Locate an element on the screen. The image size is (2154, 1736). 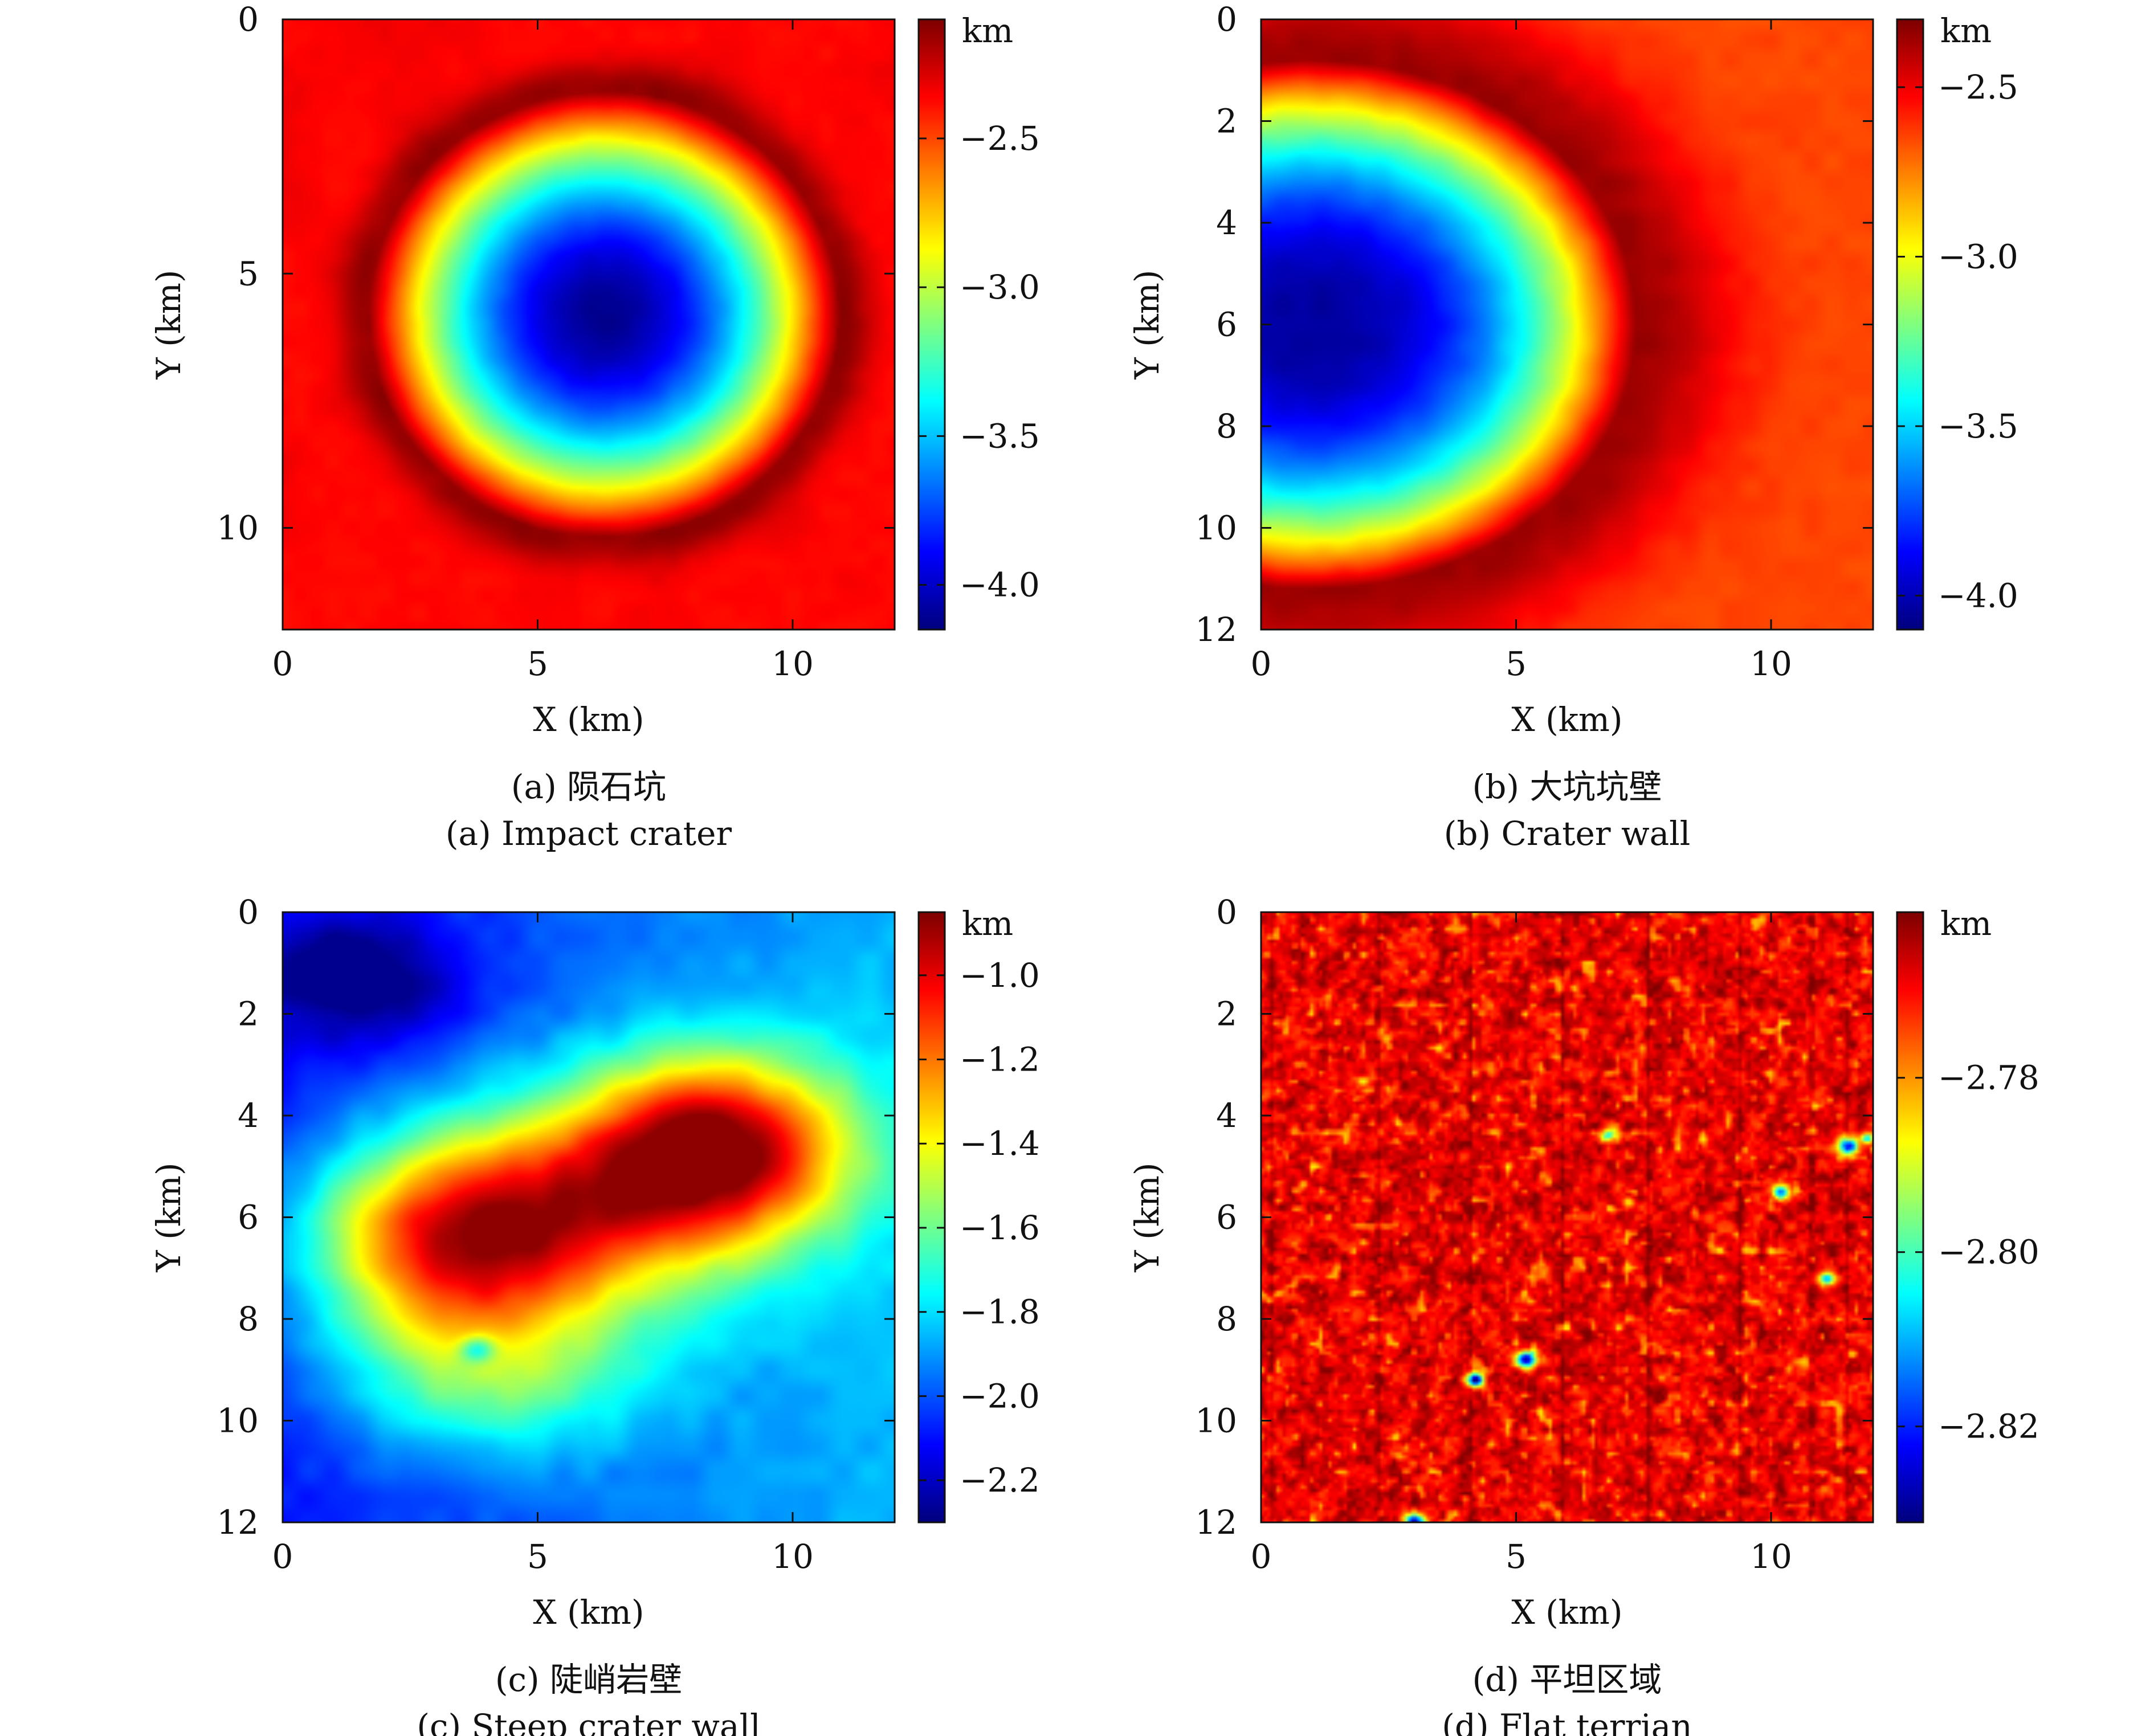
colorbar-tick-label: −1.8 is located at coordinates (1000, 1312).